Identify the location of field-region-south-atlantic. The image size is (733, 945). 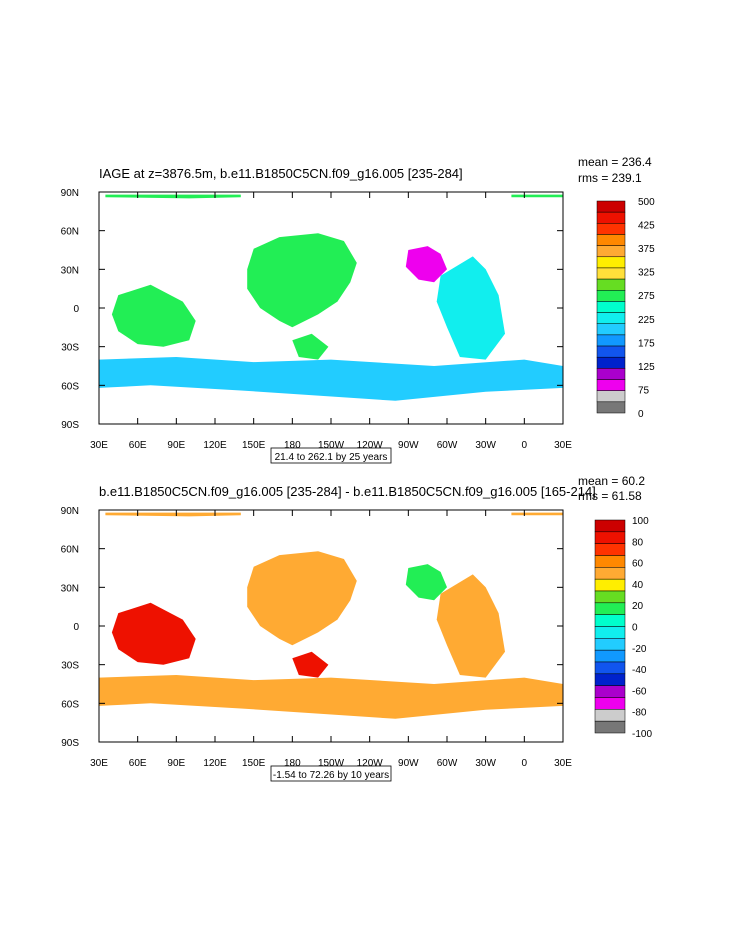
(470, 626).